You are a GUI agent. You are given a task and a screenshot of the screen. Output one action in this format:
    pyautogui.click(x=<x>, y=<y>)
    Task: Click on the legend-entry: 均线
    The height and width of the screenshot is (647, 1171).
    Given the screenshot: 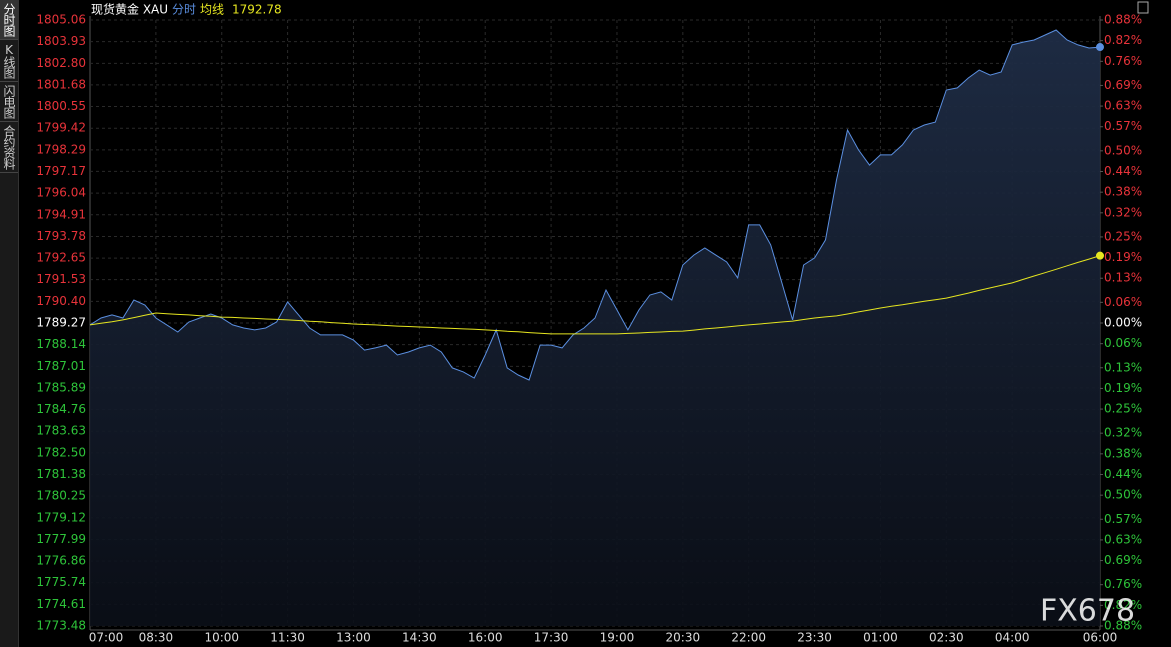 What is the action you would take?
    pyautogui.click(x=212, y=10)
    